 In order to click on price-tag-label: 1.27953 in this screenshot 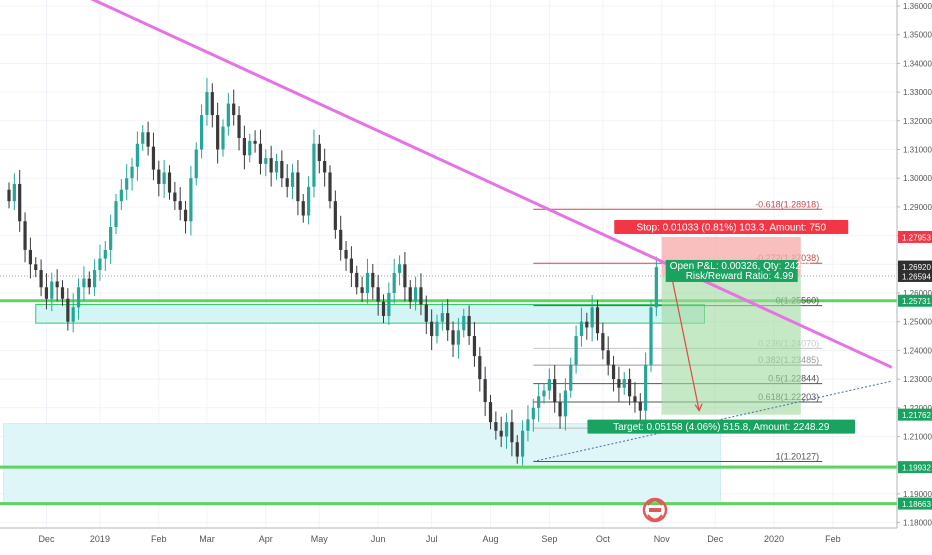, I will do `click(916, 237)`.